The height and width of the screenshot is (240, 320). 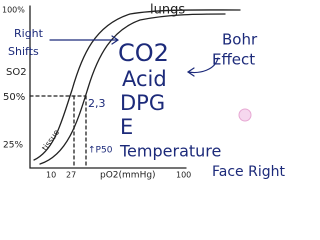 What do you see at coordinates (71, 175) in the screenshot?
I see `x-label: 27` at bounding box center [71, 175].